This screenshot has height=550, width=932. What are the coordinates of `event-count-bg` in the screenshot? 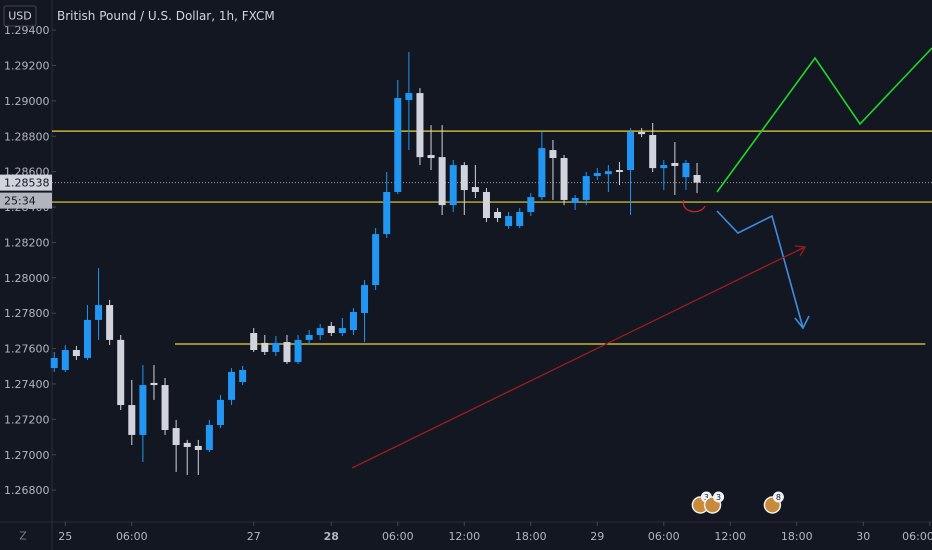 It's located at (719, 497).